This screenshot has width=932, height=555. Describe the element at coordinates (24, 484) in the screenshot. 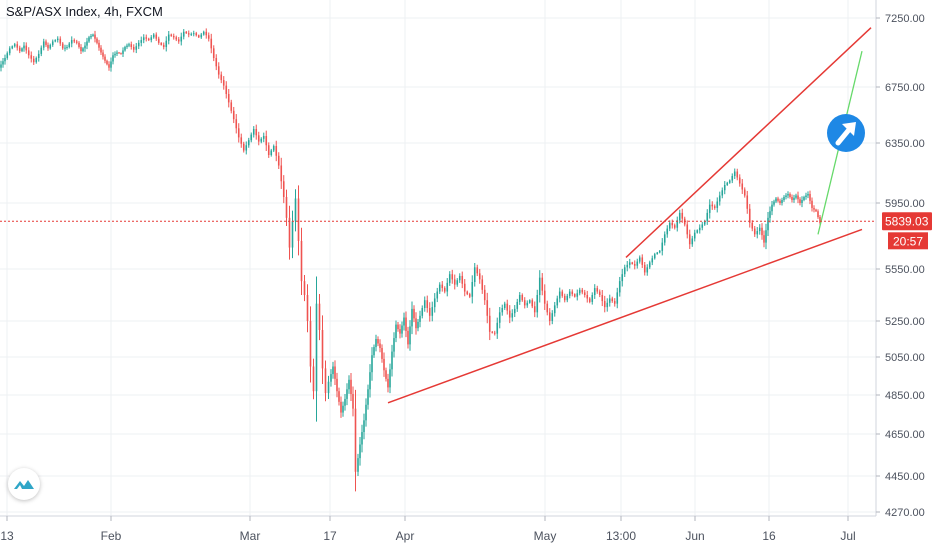

I see `tradingview-logo-icon` at that location.